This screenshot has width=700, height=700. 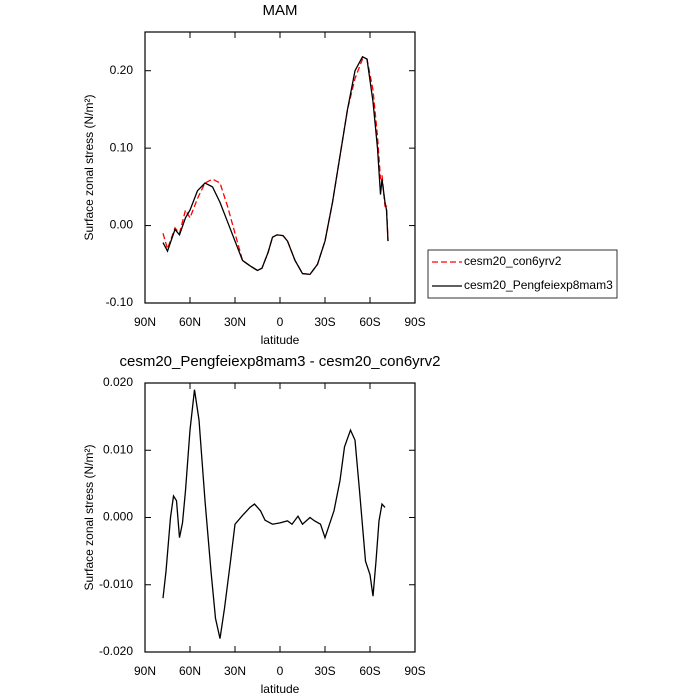 What do you see at coordinates (118, 517) in the screenshot?
I see `y-tick-label: 0.000` at bounding box center [118, 517].